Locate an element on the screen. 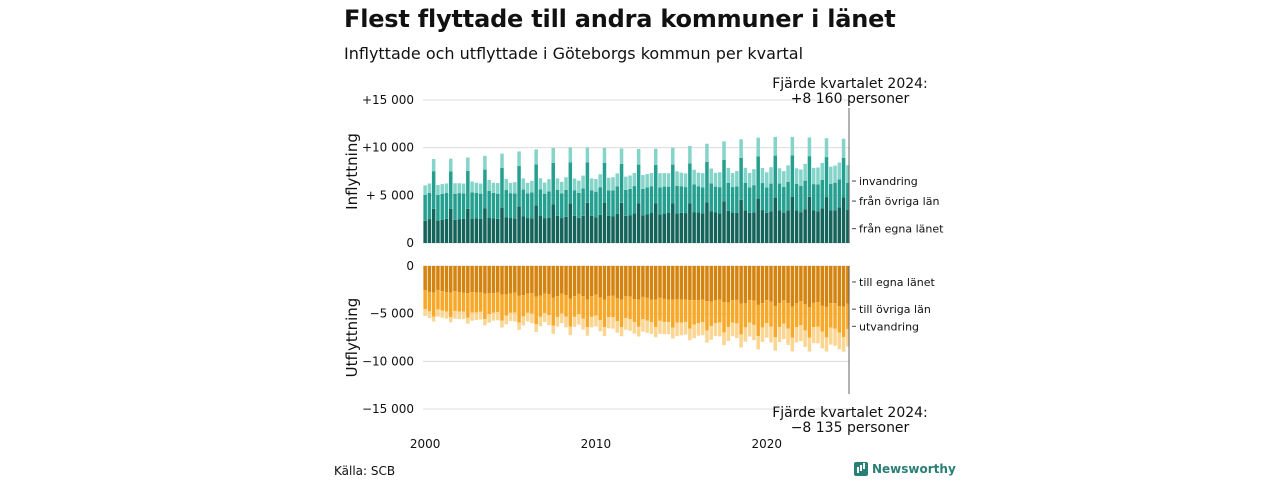 The height and width of the screenshot is (480, 1280). legend-label: utvandring is located at coordinates (889, 326).